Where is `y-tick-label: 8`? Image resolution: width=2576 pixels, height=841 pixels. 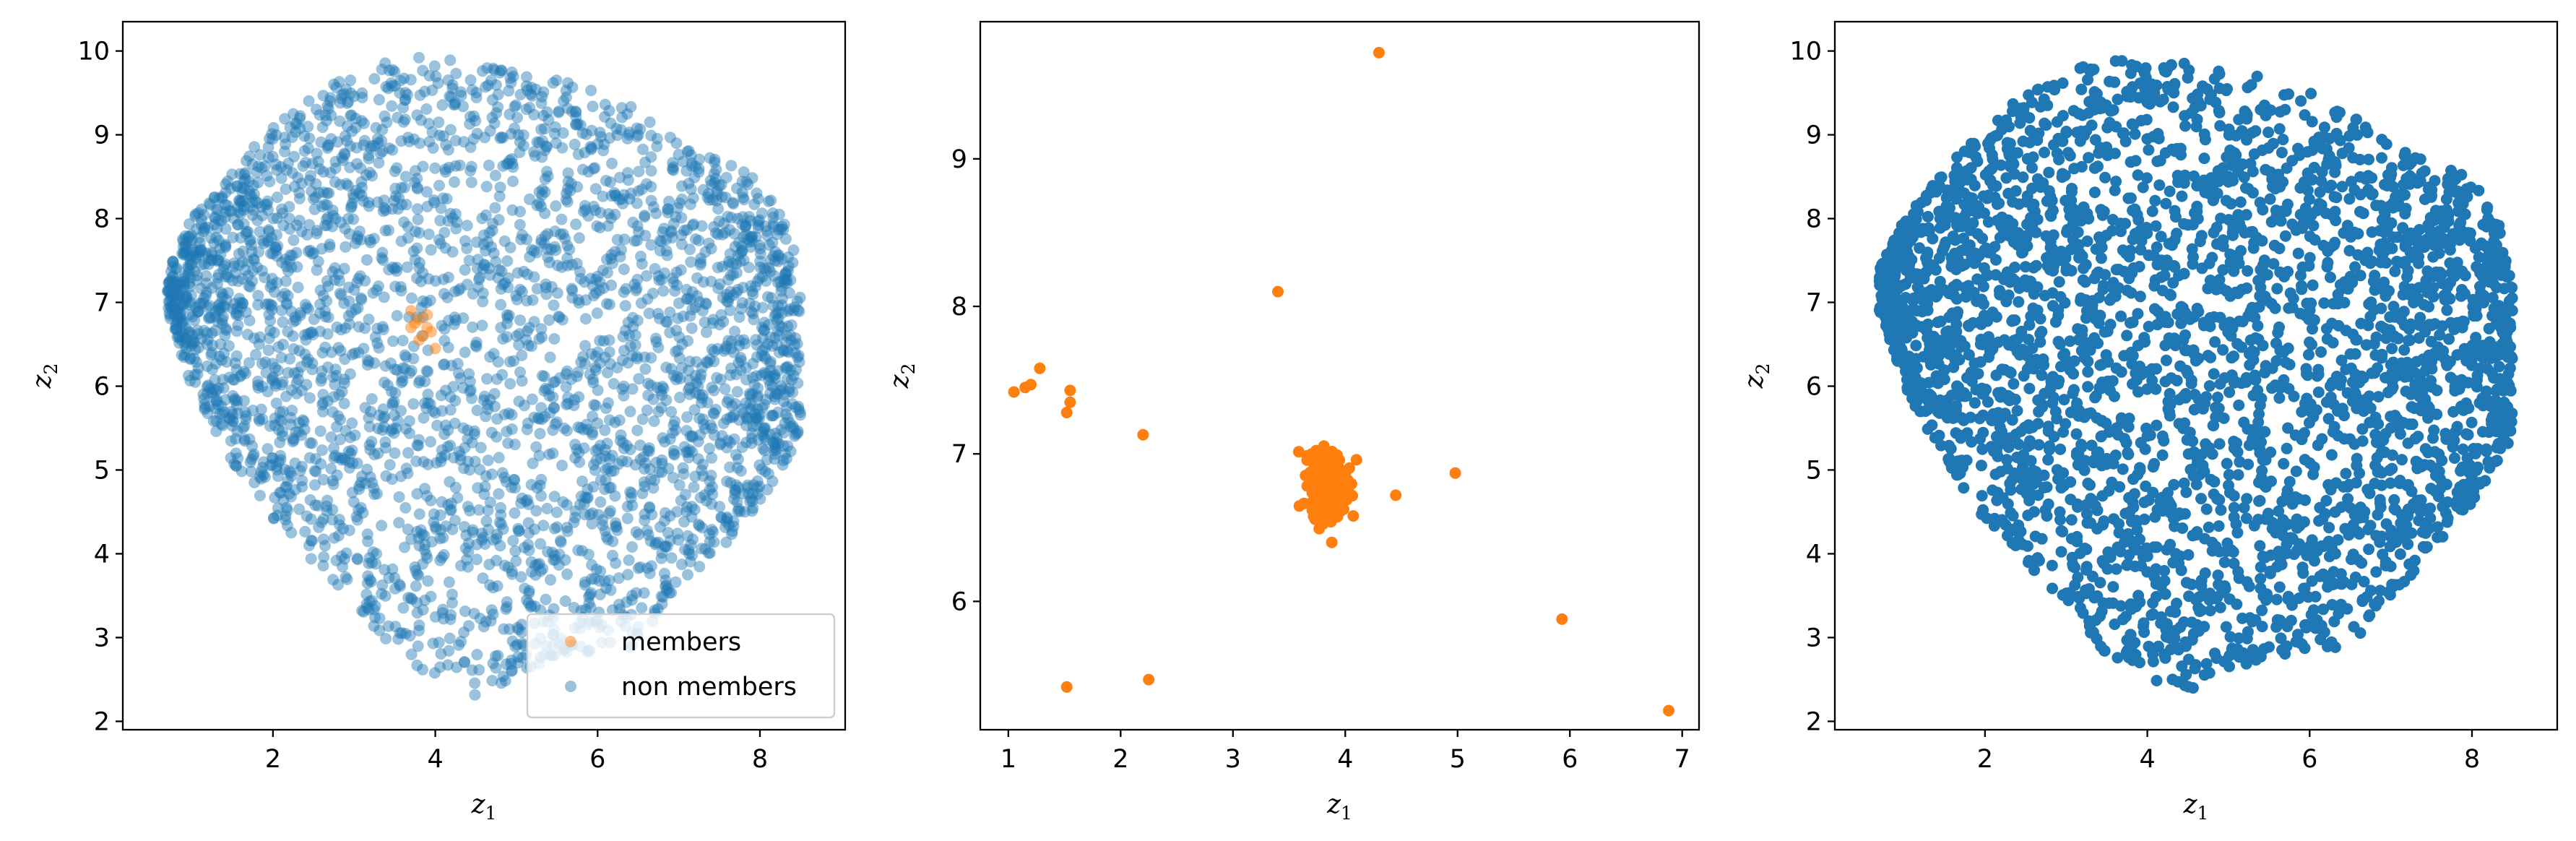 y-tick-label: 8 is located at coordinates (959, 307).